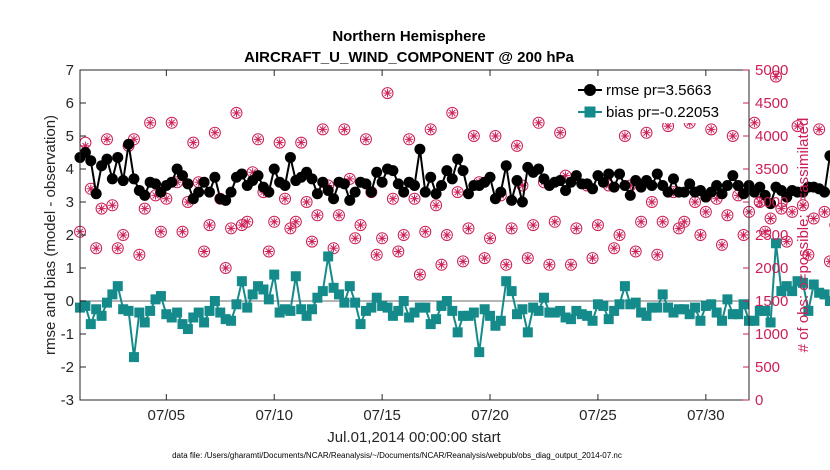  What do you see at coordinates (490, 415) in the screenshot?
I see `x-tick-label: 07/20` at bounding box center [490, 415].